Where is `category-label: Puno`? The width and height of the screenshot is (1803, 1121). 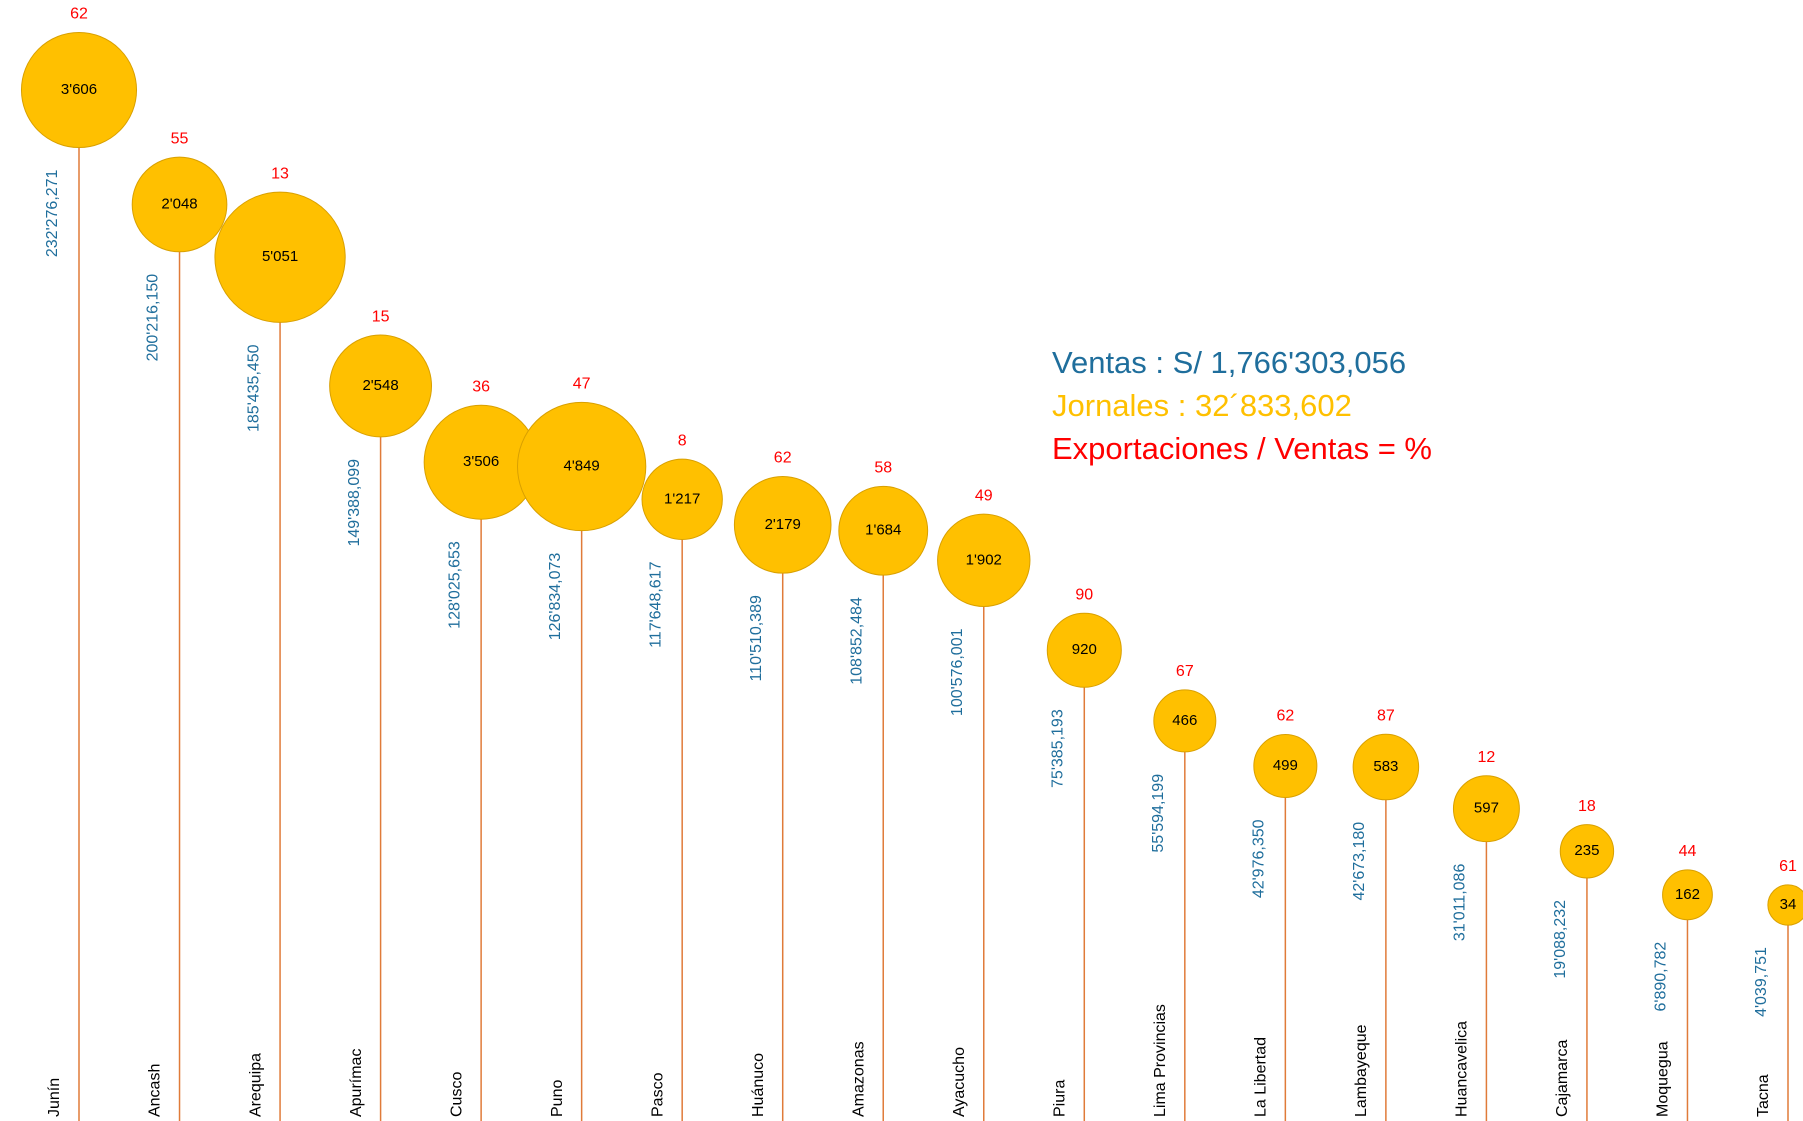 category-label: Puno is located at coordinates (557, 1098).